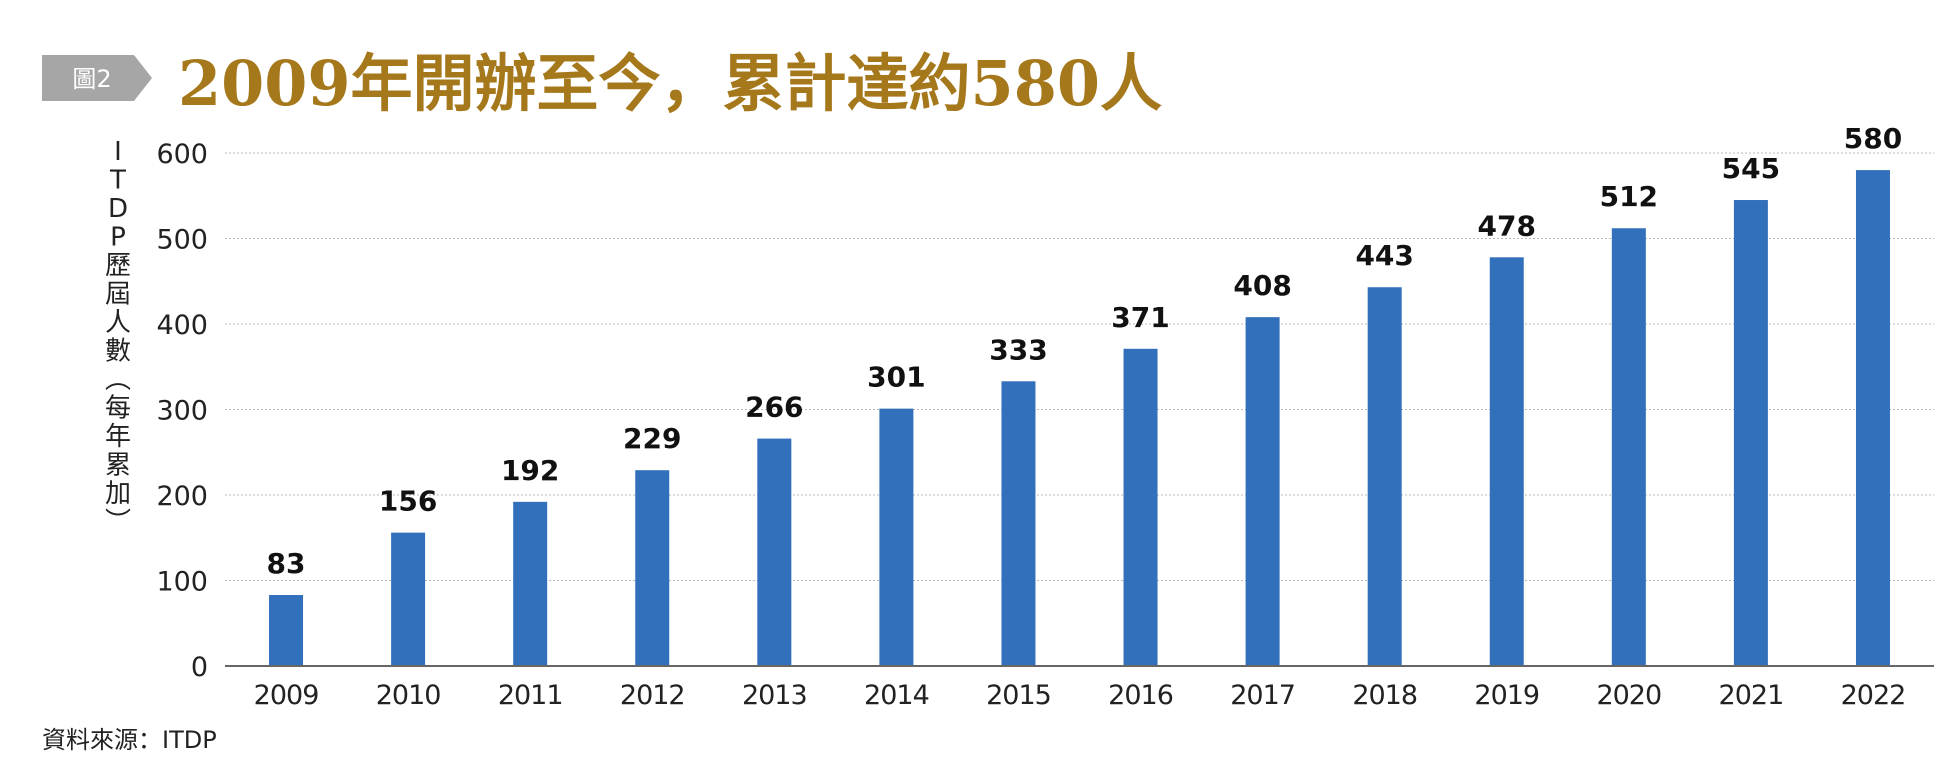 The height and width of the screenshot is (784, 1954). Describe the element at coordinates (118, 152) in the screenshot. I see `y-axis-label-char: I` at that location.